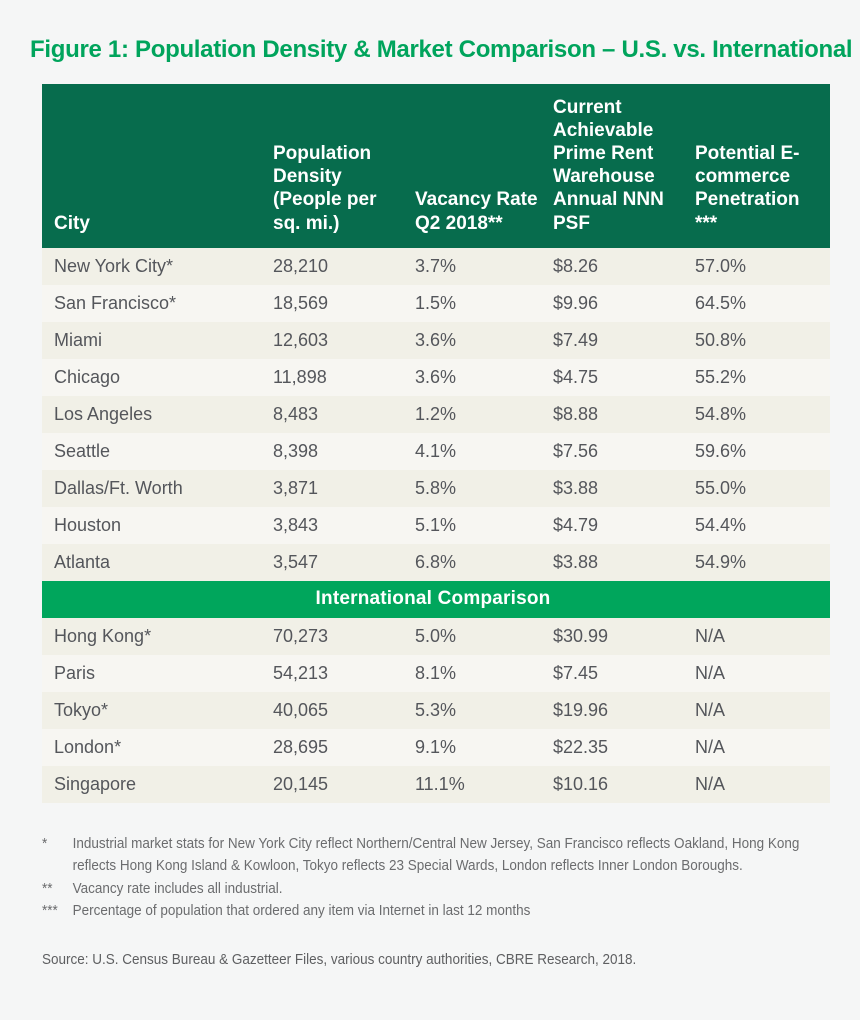  Describe the element at coordinates (762, 165) in the screenshot. I see `header-cell-penetration: Potential E-commerce Penetration ***` at that location.